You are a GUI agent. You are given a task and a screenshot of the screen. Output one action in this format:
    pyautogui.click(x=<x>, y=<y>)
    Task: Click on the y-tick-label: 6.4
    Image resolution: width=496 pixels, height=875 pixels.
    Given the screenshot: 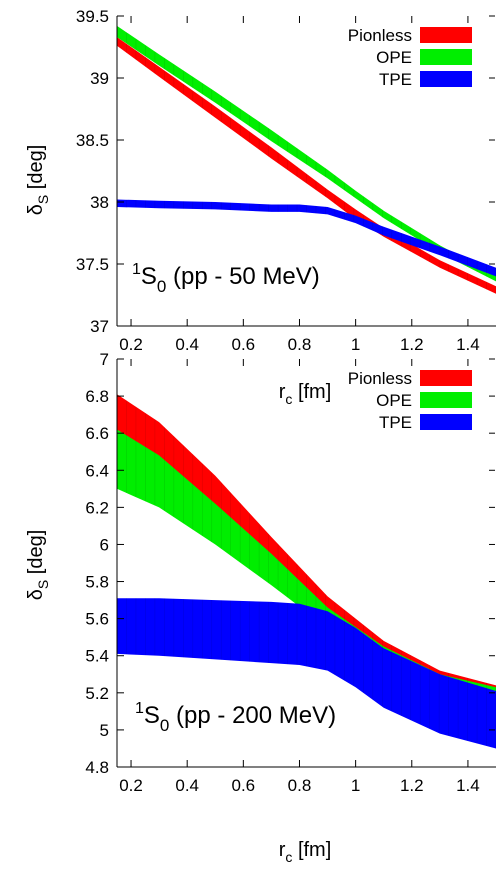 What is the action you would take?
    pyautogui.click(x=97, y=470)
    